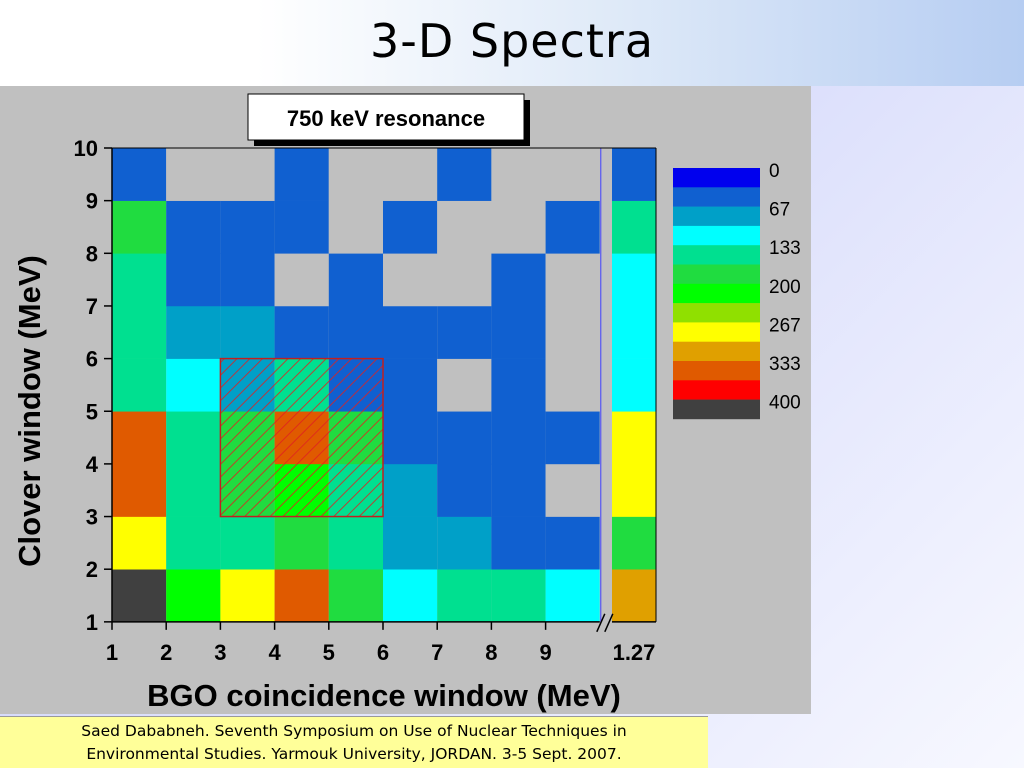 This screenshot has width=1024, height=768. What do you see at coordinates (220, 652) in the screenshot?
I see `x-tick-label: 3` at bounding box center [220, 652].